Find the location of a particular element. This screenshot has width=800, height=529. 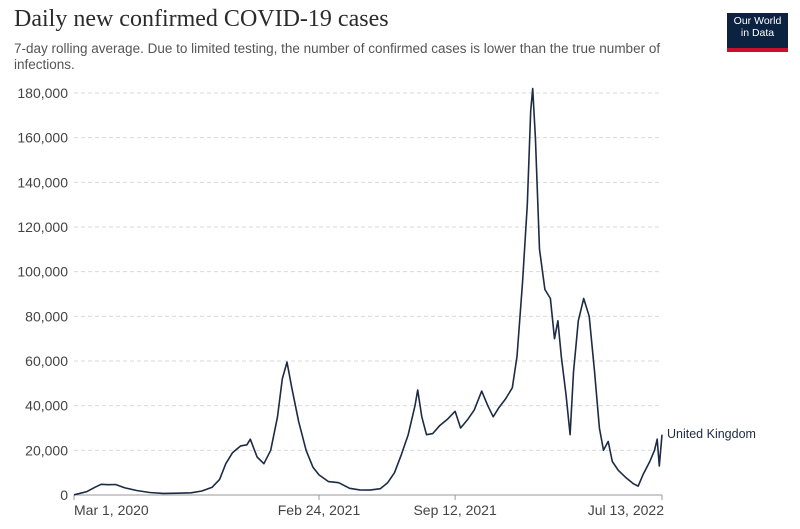

y-tick-label: 180,000 is located at coordinates (42, 93).